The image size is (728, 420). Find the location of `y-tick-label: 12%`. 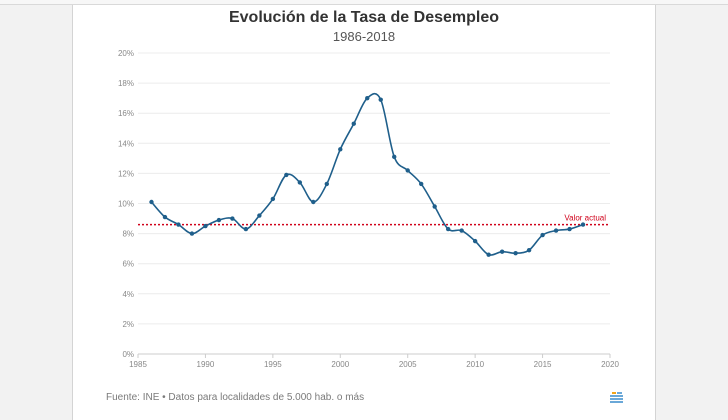

y-tick-label: 12% is located at coordinates (126, 173).